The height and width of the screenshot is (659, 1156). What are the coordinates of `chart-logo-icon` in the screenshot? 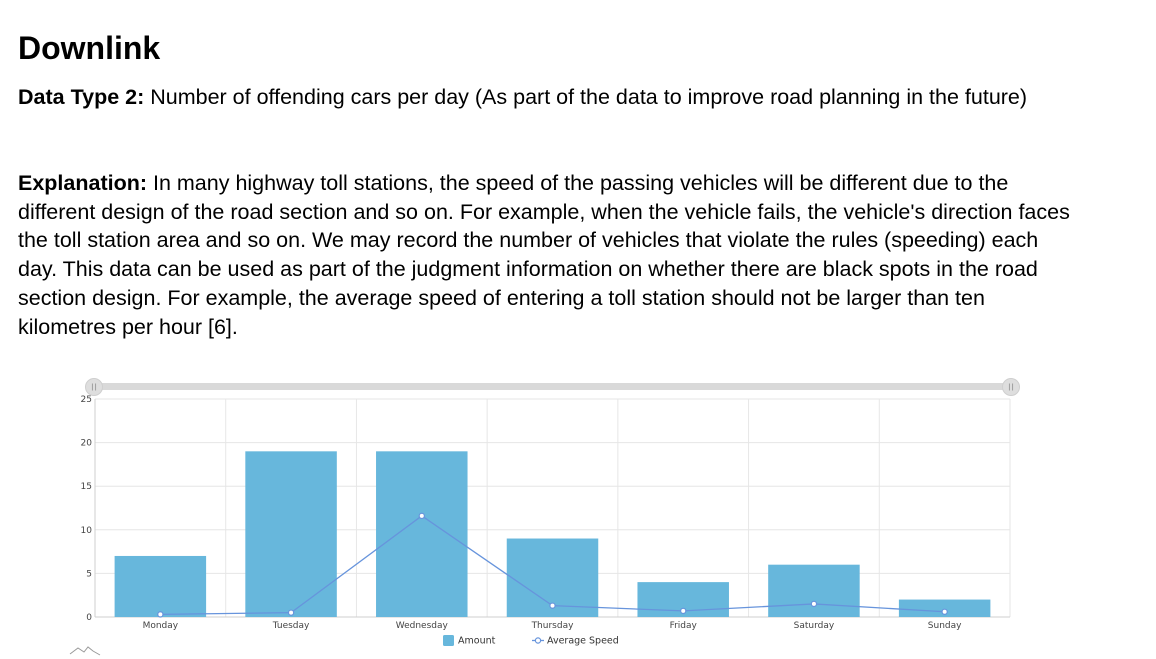 It's located at (85, 651).